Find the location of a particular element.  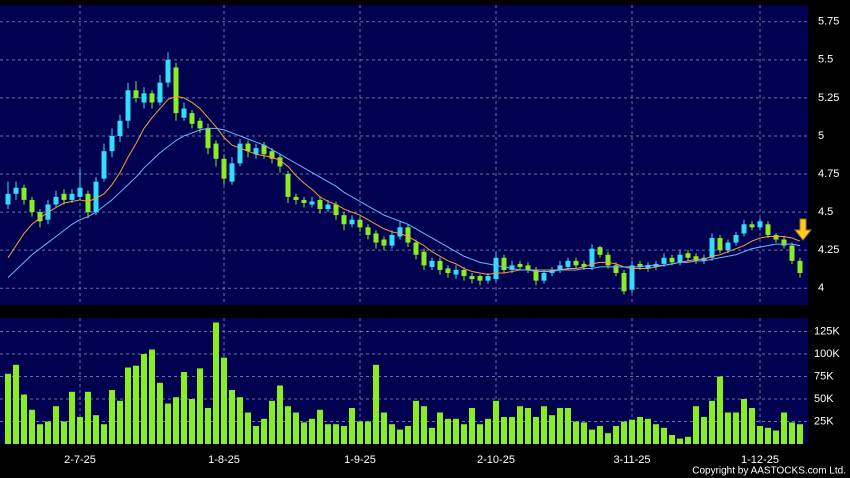

y-tick-label: 4 is located at coordinates (821, 288).